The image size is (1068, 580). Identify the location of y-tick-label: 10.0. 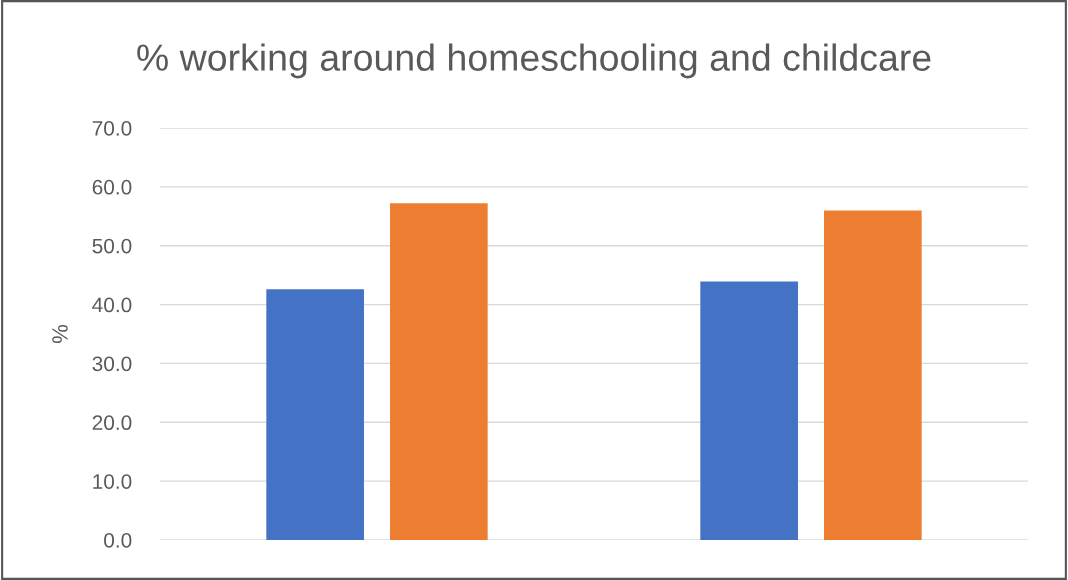
(112, 481).